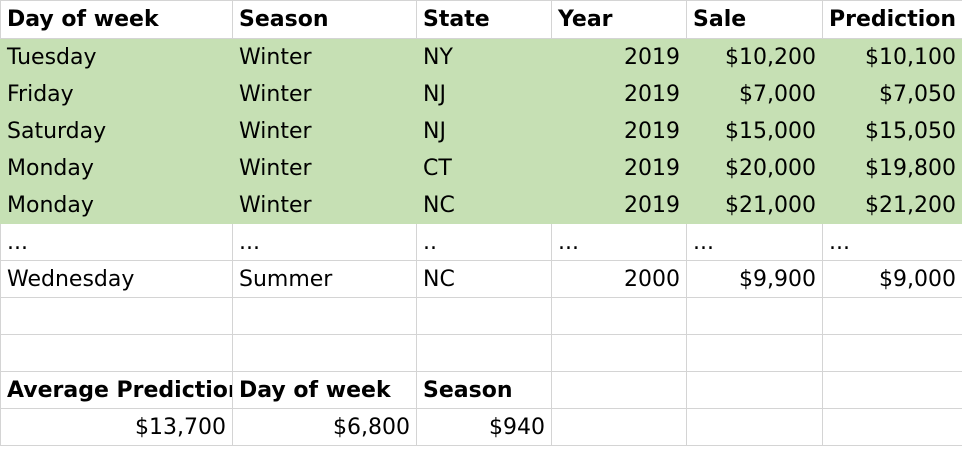 The image size is (962, 457). I want to click on cell-day: Wednesday, so click(116, 279).